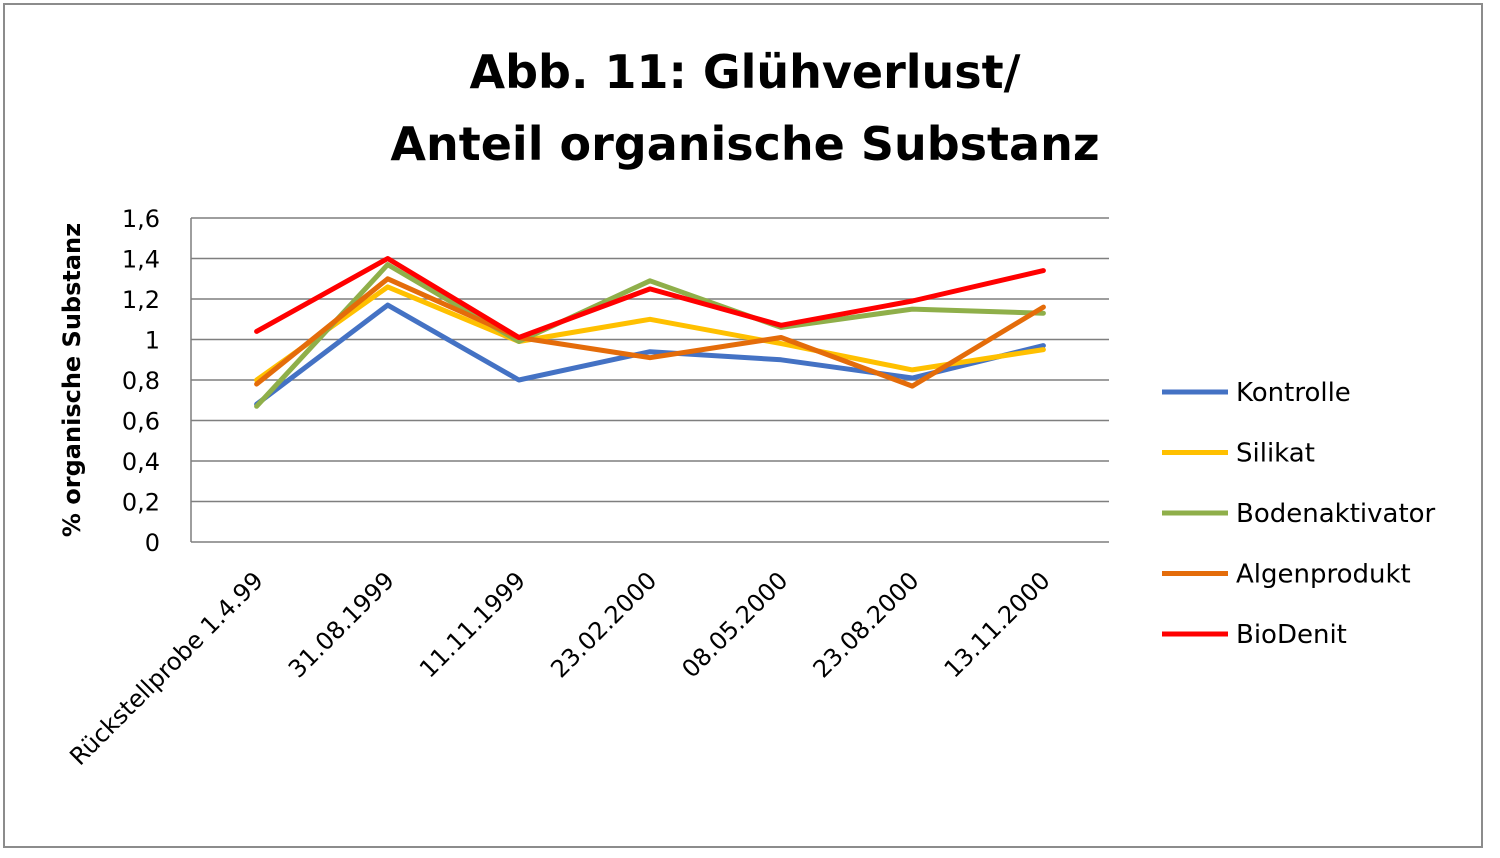 Image resolution: width=1500 pixels, height=858 pixels. Describe the element at coordinates (1291, 635) in the screenshot. I see `legend-label-biodenit: BioDenit` at that location.